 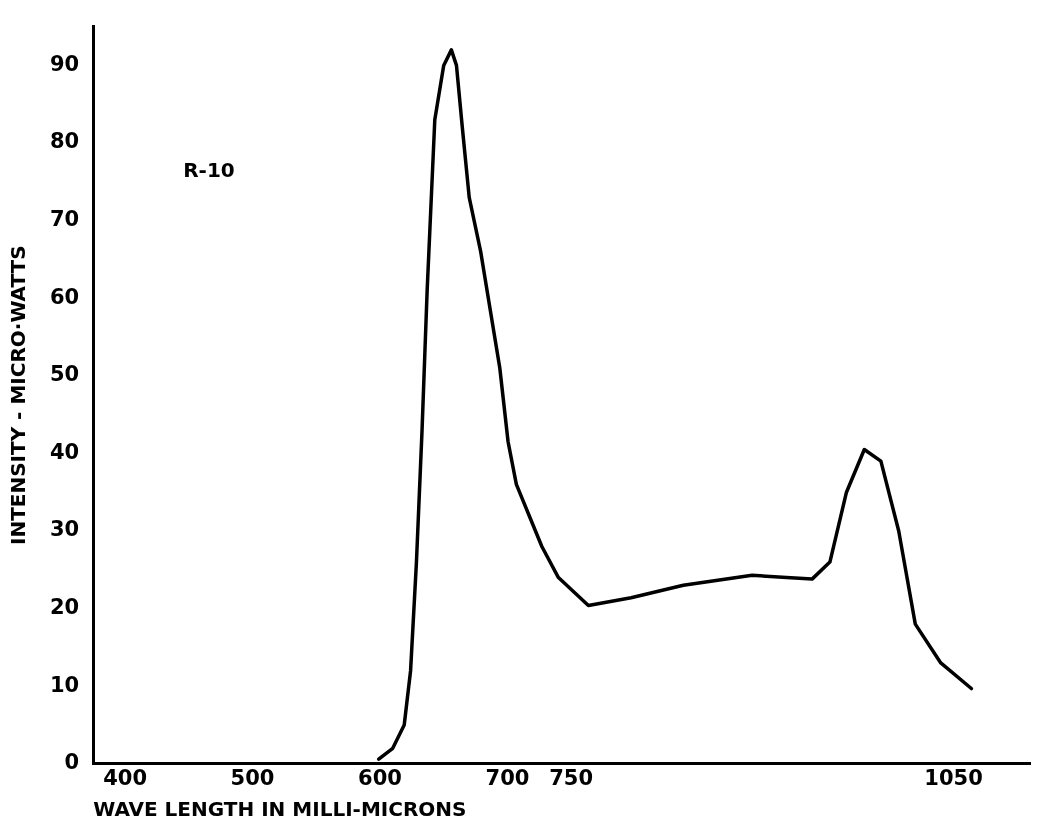 What do you see at coordinates (72, 762) in the screenshot?
I see `y-tick-label: 0` at bounding box center [72, 762].